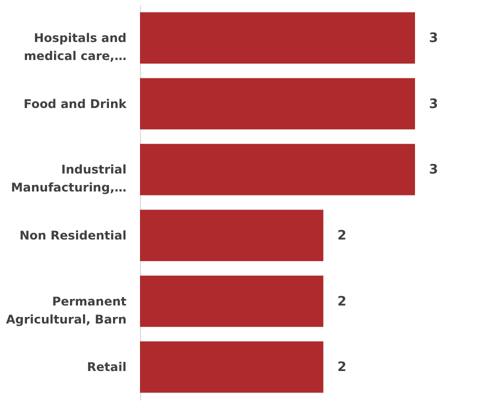  Describe the element at coordinates (66, 310) in the screenshot. I see `y-tick-label: Permanent Agricultural, Barn` at that location.